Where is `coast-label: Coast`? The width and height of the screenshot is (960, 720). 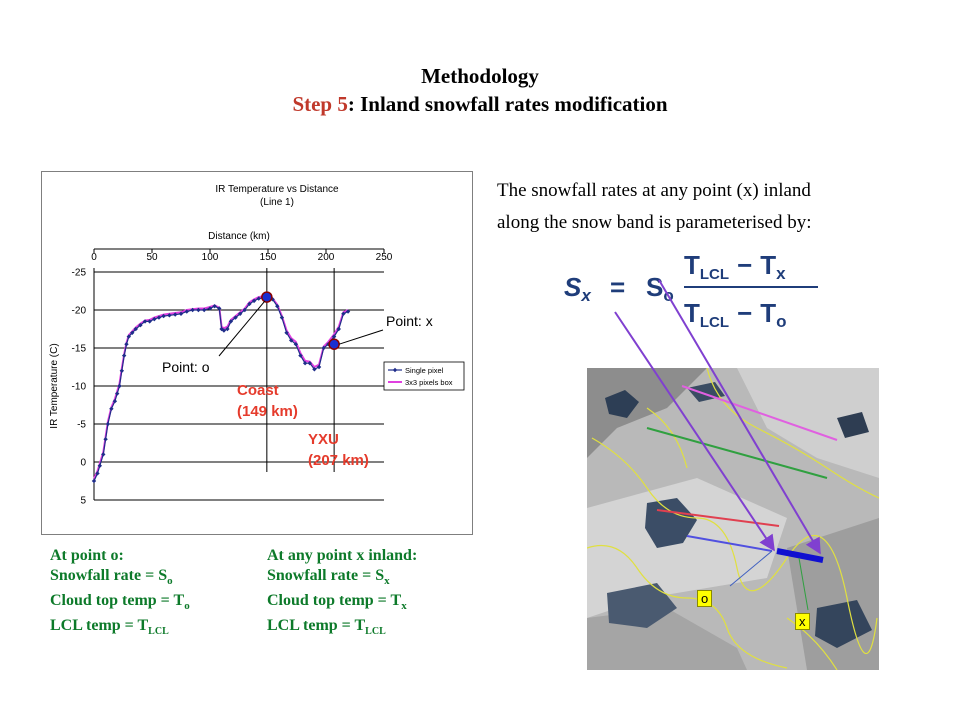
coast-label: Coast is located at coordinates (258, 390).